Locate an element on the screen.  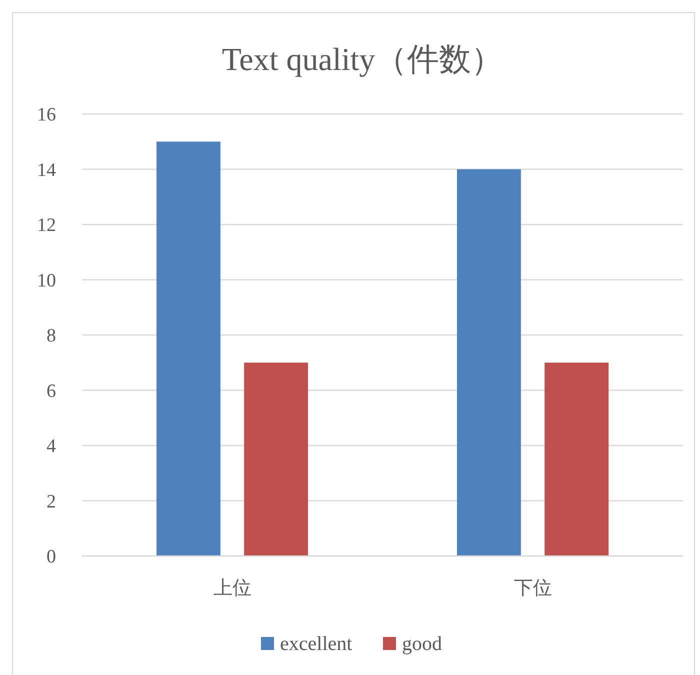
y-tick-label: 2 is located at coordinates (51, 501).